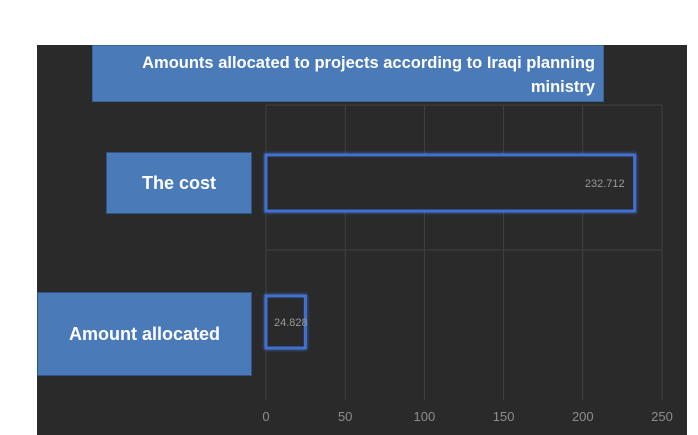 Image resolution: width=698 pixels, height=435 pixels. I want to click on category-label-the-cost: The cost, so click(179, 183).